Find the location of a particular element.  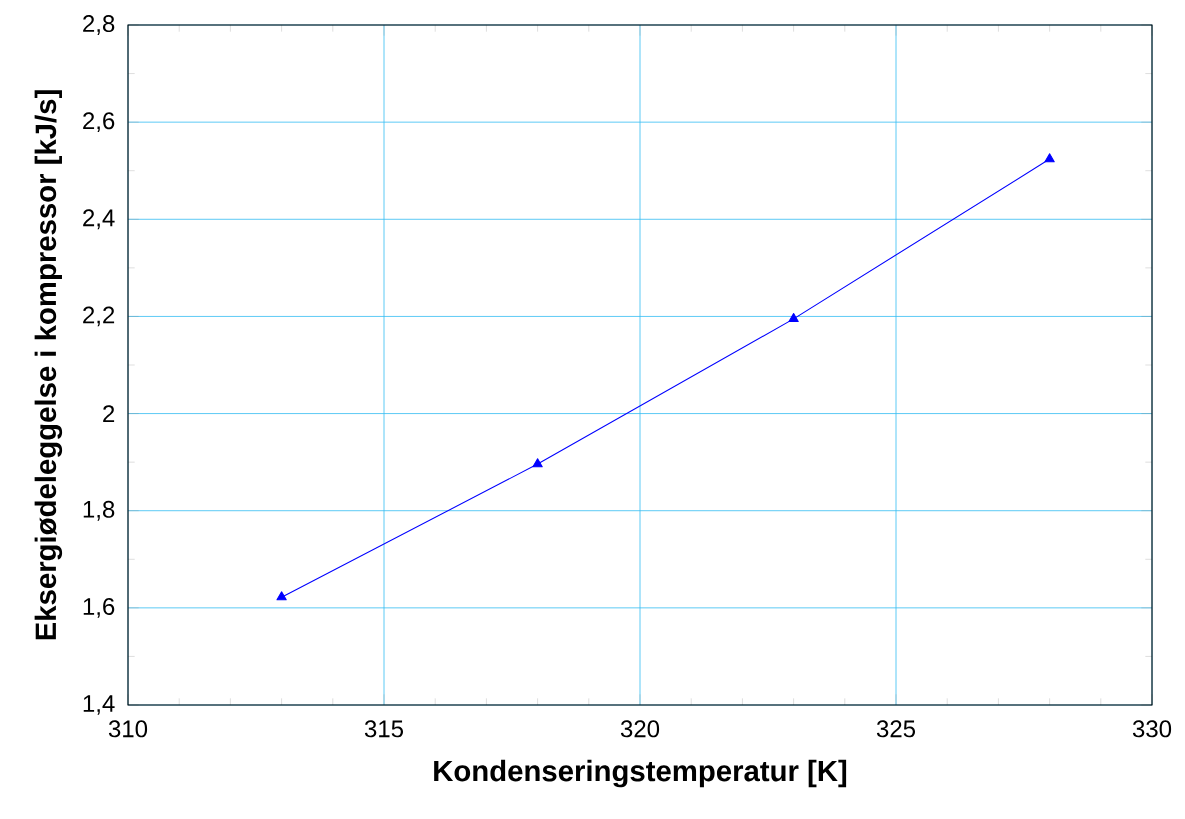

x-axis-title: Kondenseringstemperatur [K] is located at coordinates (640, 773).